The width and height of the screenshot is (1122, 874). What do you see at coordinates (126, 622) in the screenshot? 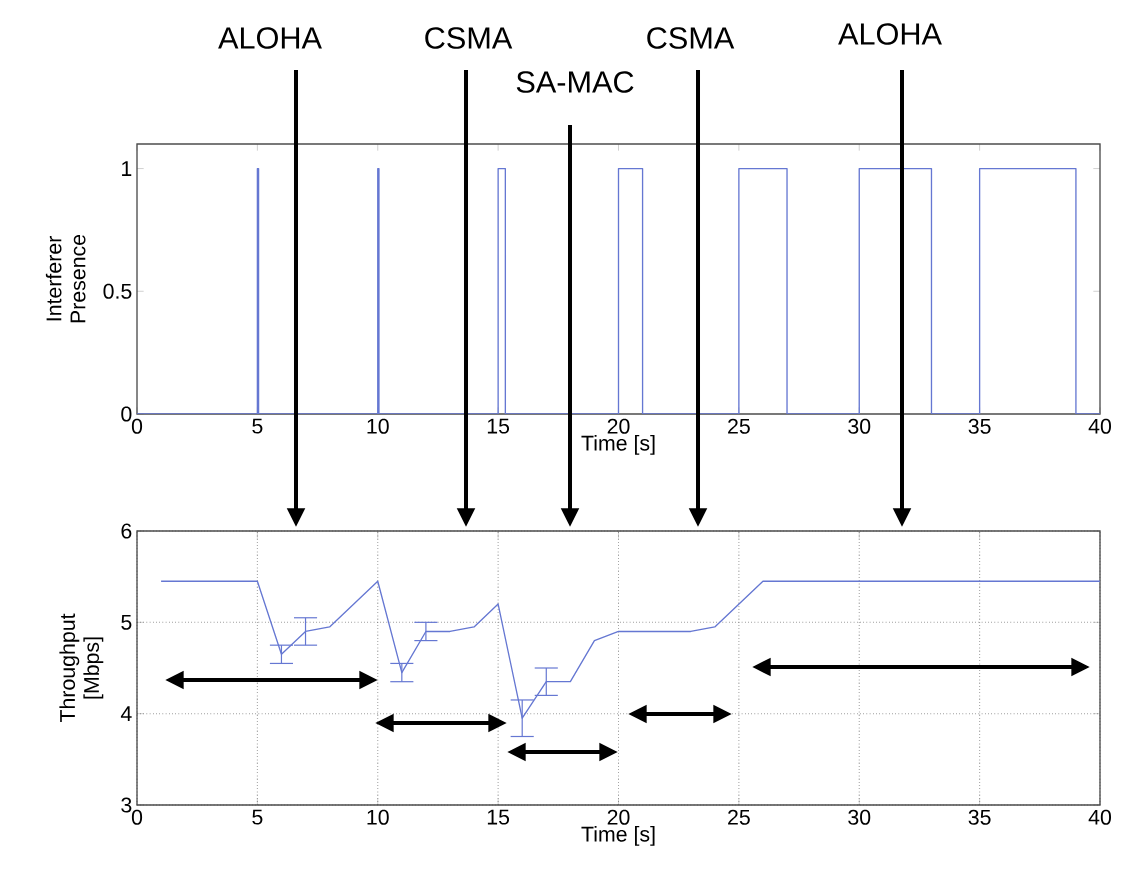
I see `y-tick-label: 5` at bounding box center [126, 622].